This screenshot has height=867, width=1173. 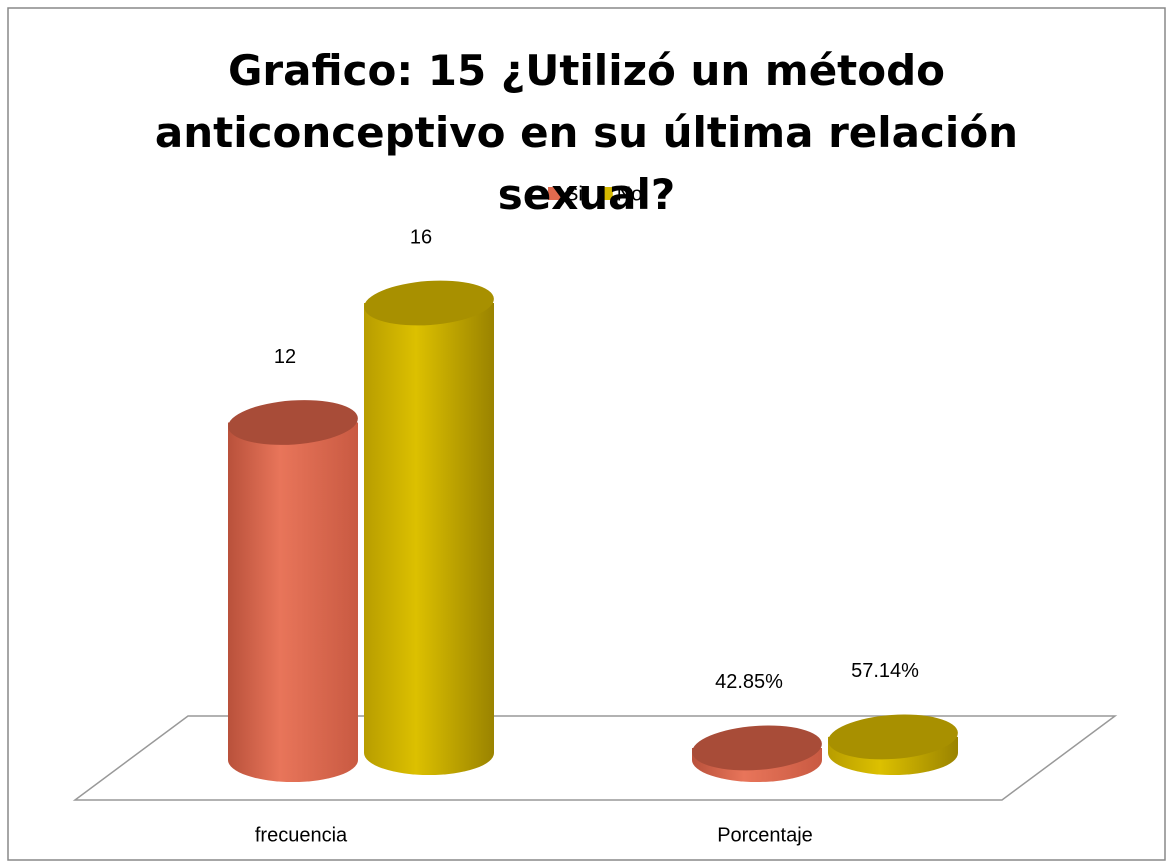 What do you see at coordinates (421, 237) in the screenshot?
I see `data-label: 16` at bounding box center [421, 237].